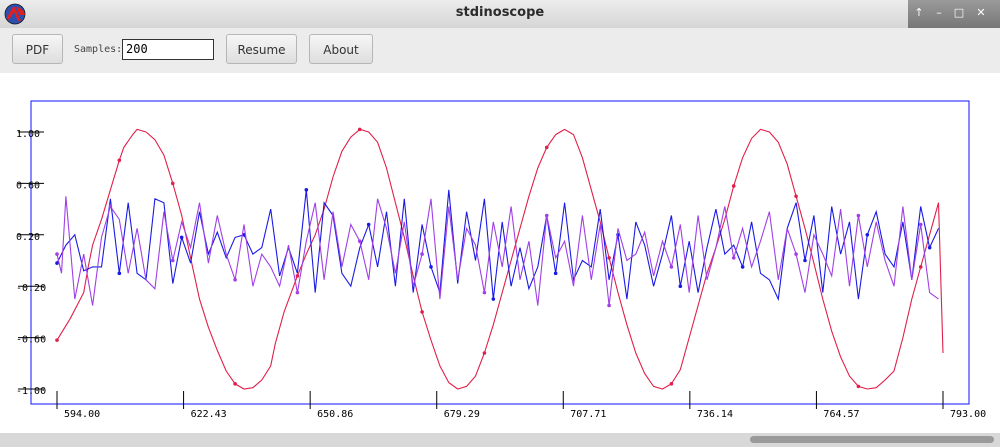 Image resolution: width=1000 pixels, height=447 pixels. I want to click on window-titlebar: stdinoscope ↑ – □ ✕, so click(500, 14).